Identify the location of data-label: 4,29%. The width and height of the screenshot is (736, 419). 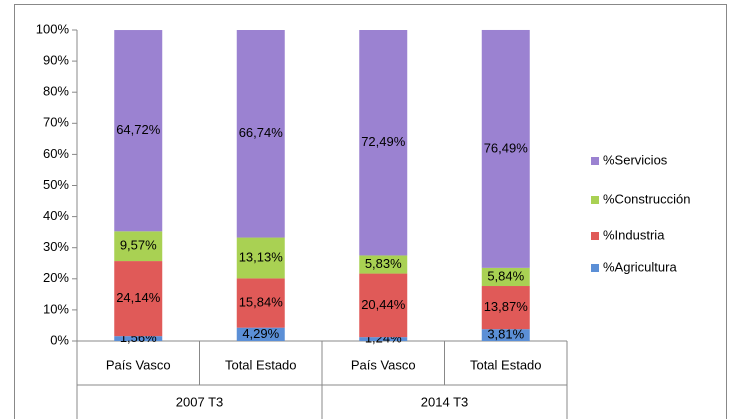
(260, 333).